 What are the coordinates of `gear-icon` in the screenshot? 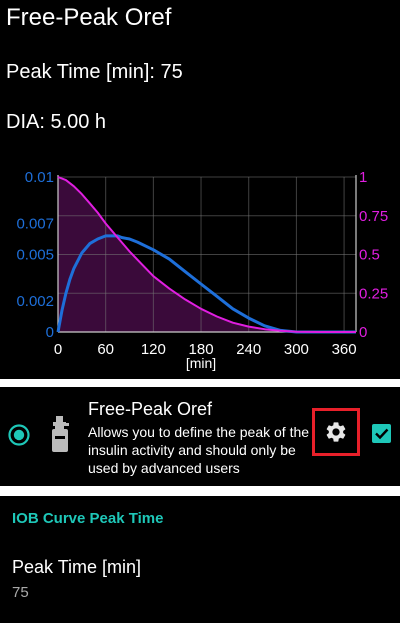 It's located at (336, 432).